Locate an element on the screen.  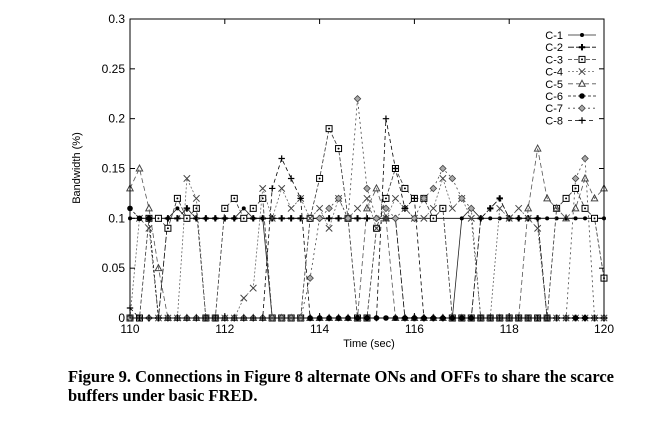
legend-label: C-1 is located at coordinates (554, 36).